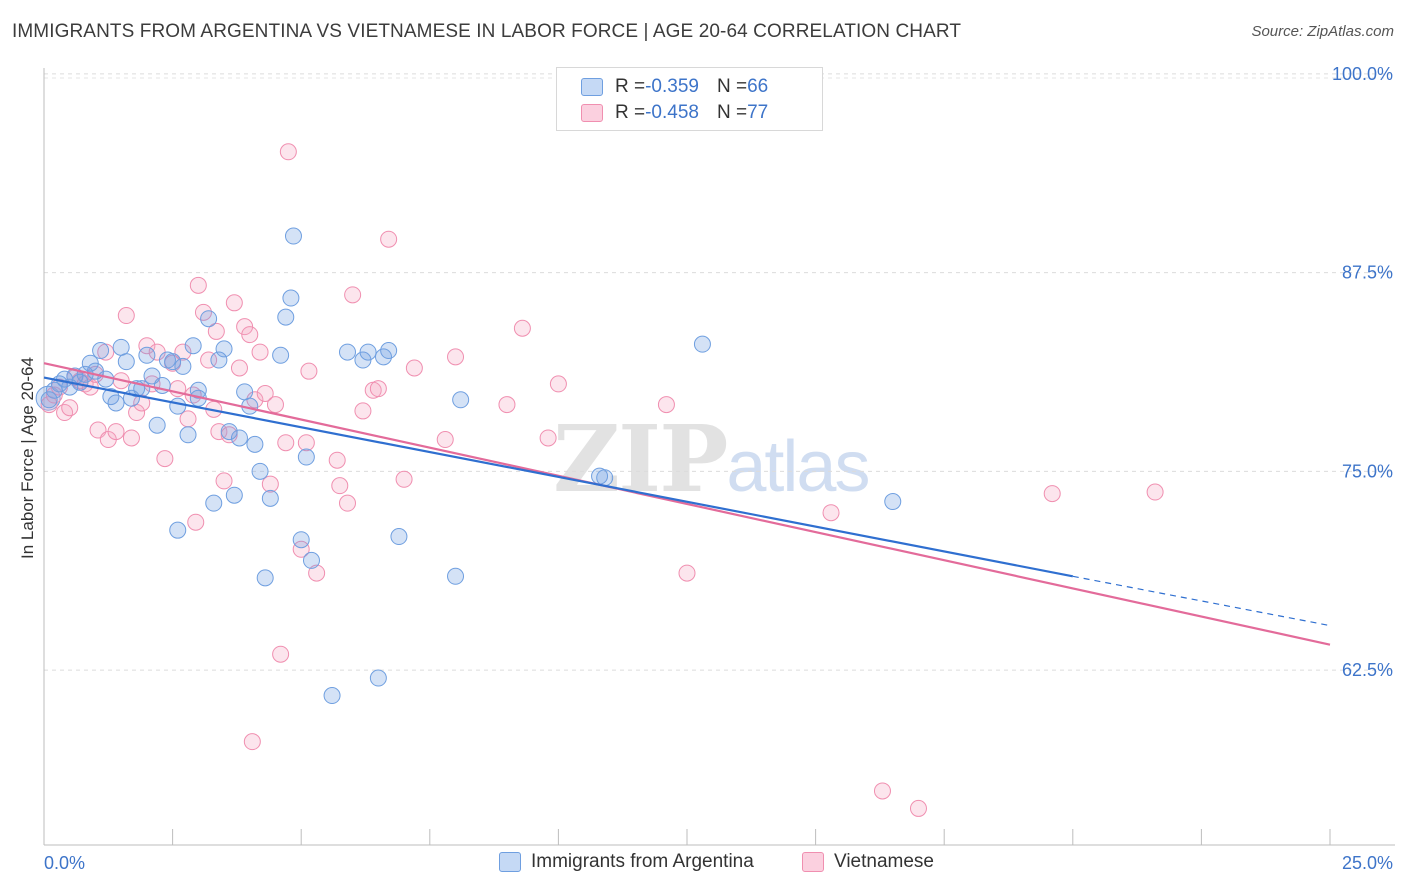 The height and width of the screenshot is (892, 1406). What do you see at coordinates (1322, 31) in the screenshot?
I see `source-label: Source: ZipAtlas.com` at bounding box center [1322, 31].